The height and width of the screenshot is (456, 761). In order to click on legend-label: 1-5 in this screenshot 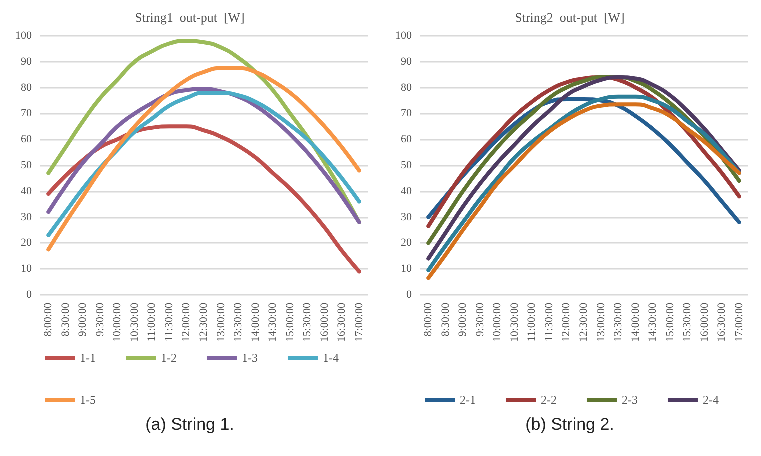, I will do `click(88, 400)`.